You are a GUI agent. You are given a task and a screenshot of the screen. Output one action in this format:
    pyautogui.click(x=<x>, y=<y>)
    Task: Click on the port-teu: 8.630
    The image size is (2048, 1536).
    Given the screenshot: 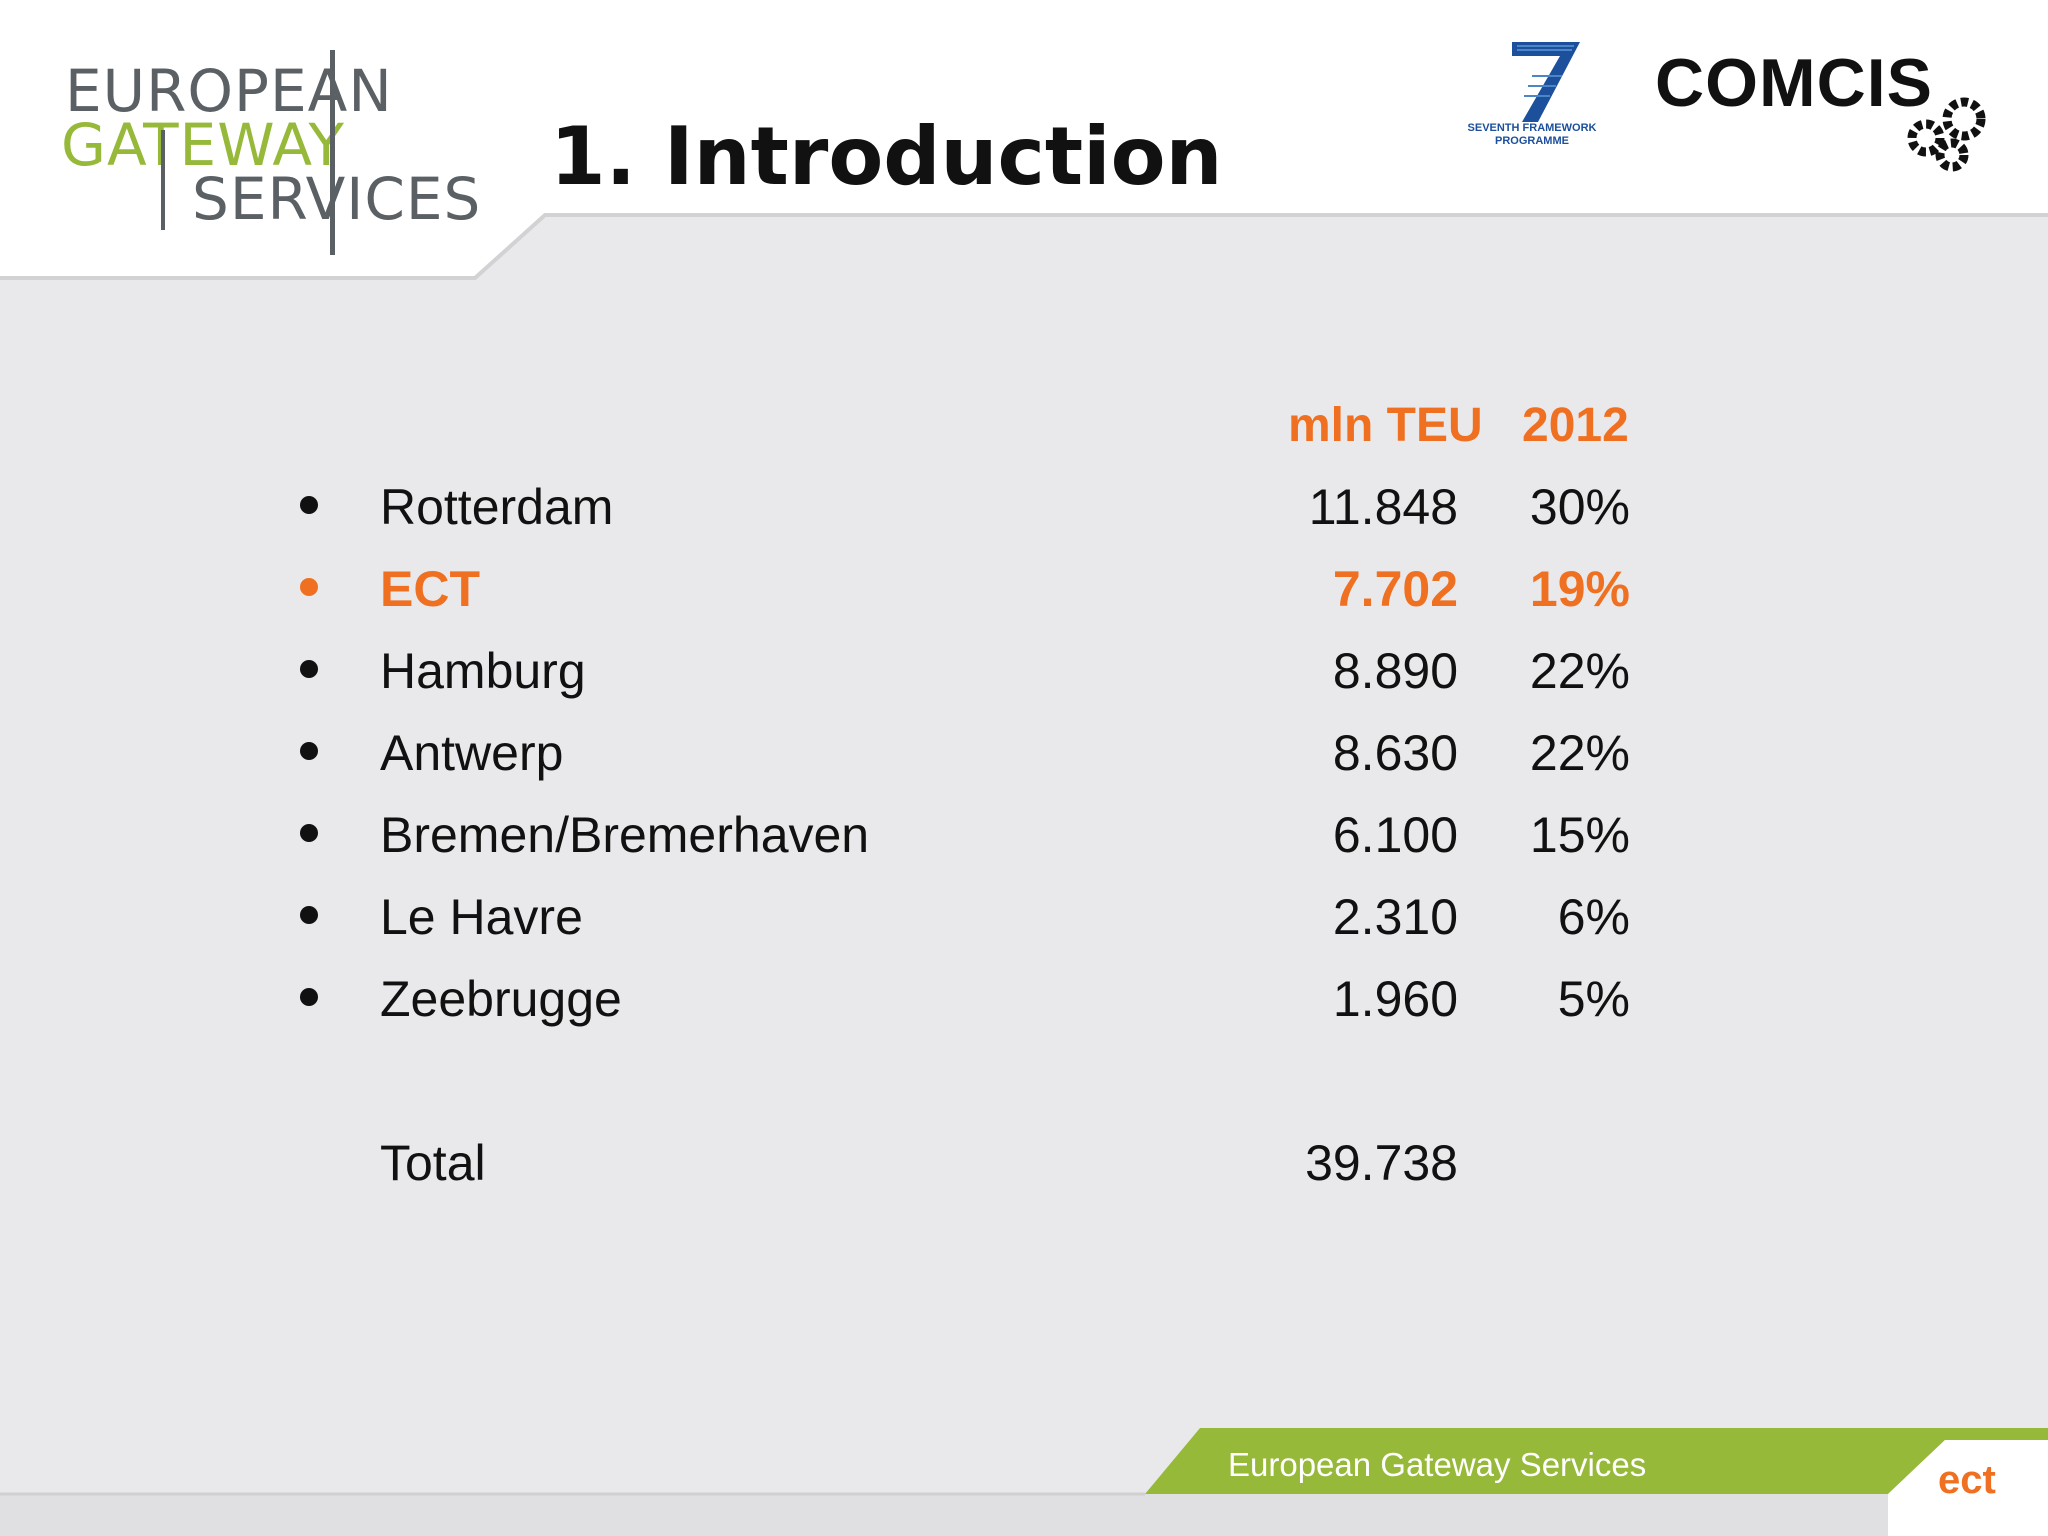 What is the action you would take?
    pyautogui.click(x=1395, y=753)
    